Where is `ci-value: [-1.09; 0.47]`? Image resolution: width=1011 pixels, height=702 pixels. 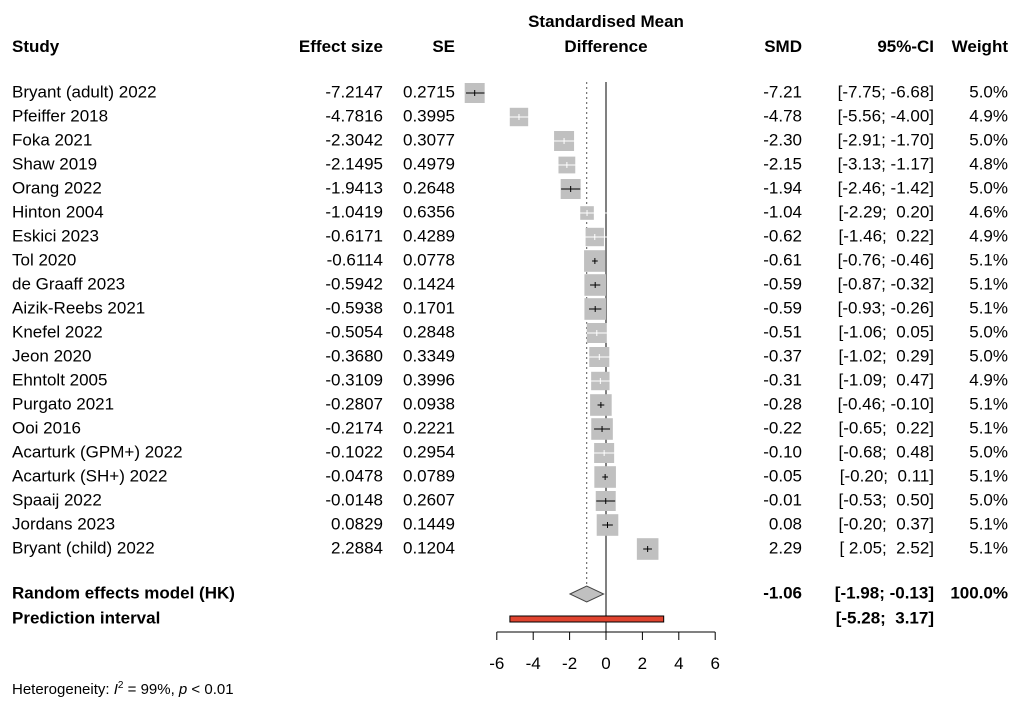 ci-value: [-1.09; 0.47] is located at coordinates (886, 379).